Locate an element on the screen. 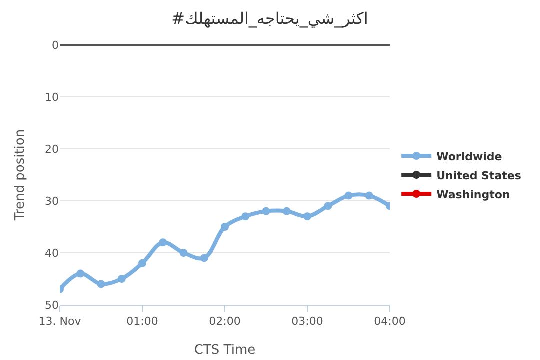 The height and width of the screenshot is (360, 540). x-tick-label: 02:00 is located at coordinates (225, 321).